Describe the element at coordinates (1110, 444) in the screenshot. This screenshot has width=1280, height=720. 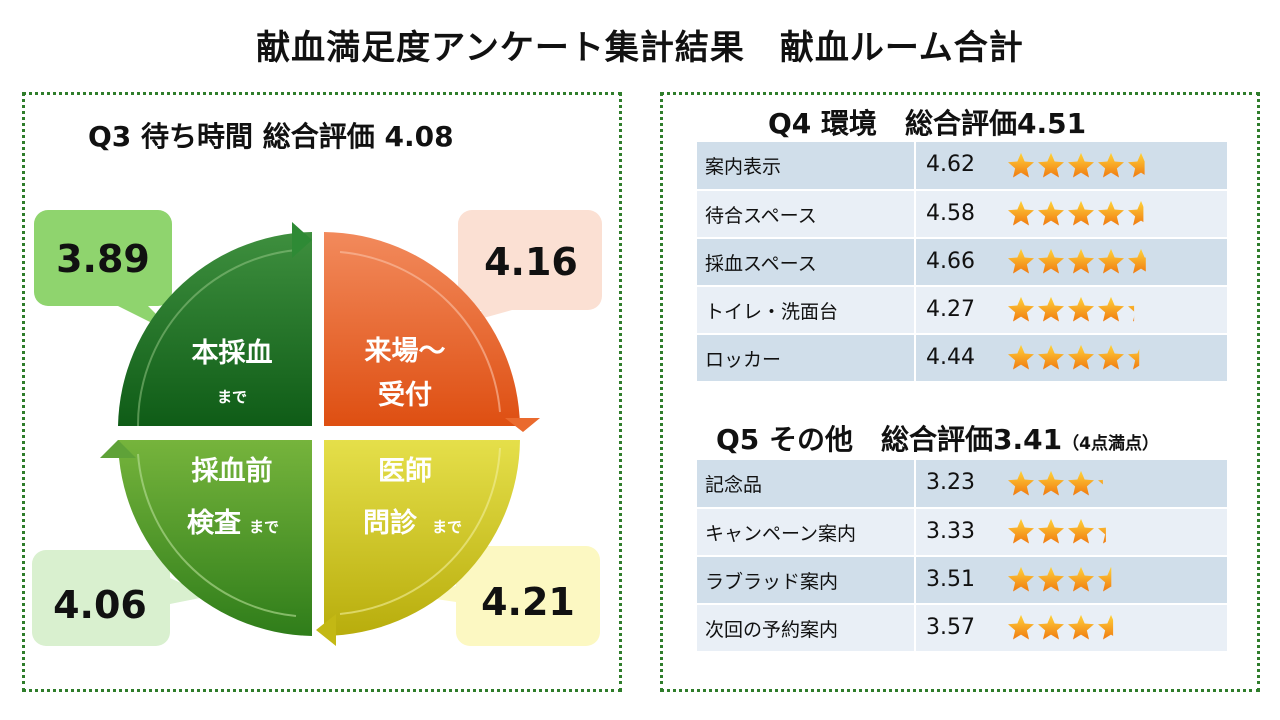
I see `q5-title-note: （4点満点）` at that location.